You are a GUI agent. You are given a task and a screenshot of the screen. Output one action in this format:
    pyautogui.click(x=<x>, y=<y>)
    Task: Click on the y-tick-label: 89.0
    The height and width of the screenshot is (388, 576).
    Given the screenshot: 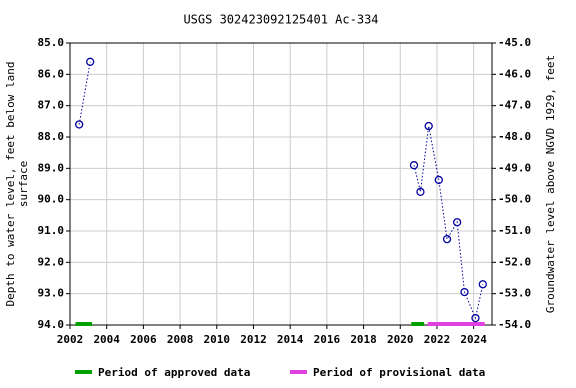 What is the action you would take?
    pyautogui.click(x=51, y=167)
    